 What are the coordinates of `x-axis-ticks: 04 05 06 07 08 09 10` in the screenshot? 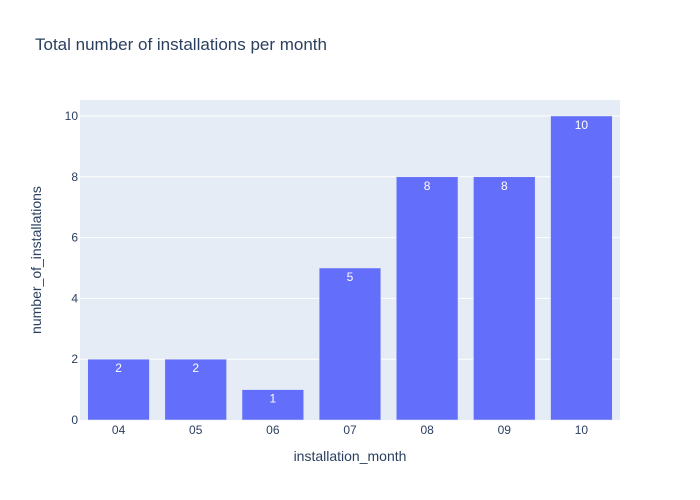 It's located at (350, 430).